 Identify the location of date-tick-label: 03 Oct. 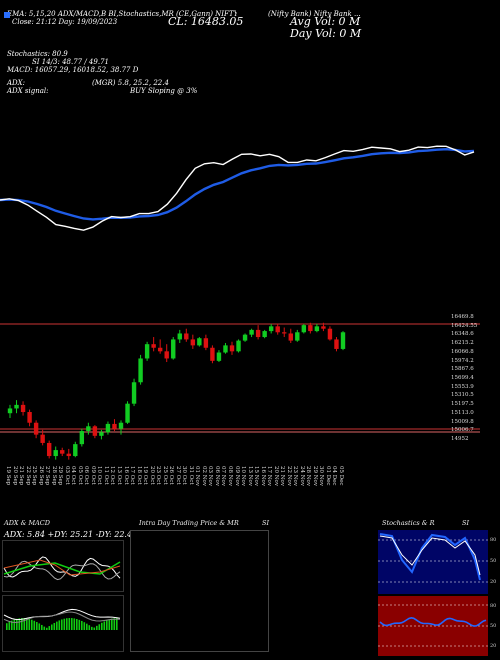
(66, 475).